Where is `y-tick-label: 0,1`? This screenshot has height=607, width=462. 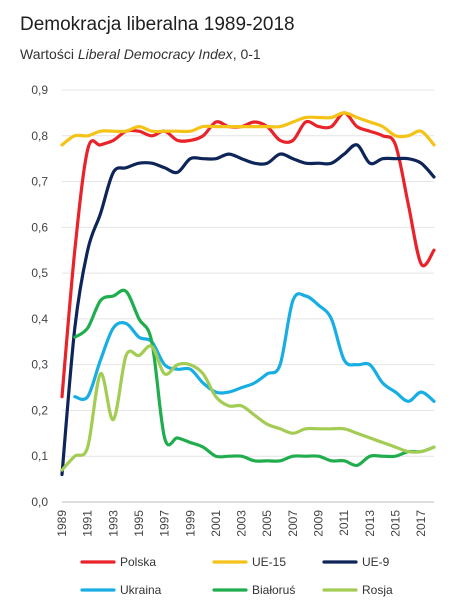
y-tick-label: 0,1 is located at coordinates (39, 456).